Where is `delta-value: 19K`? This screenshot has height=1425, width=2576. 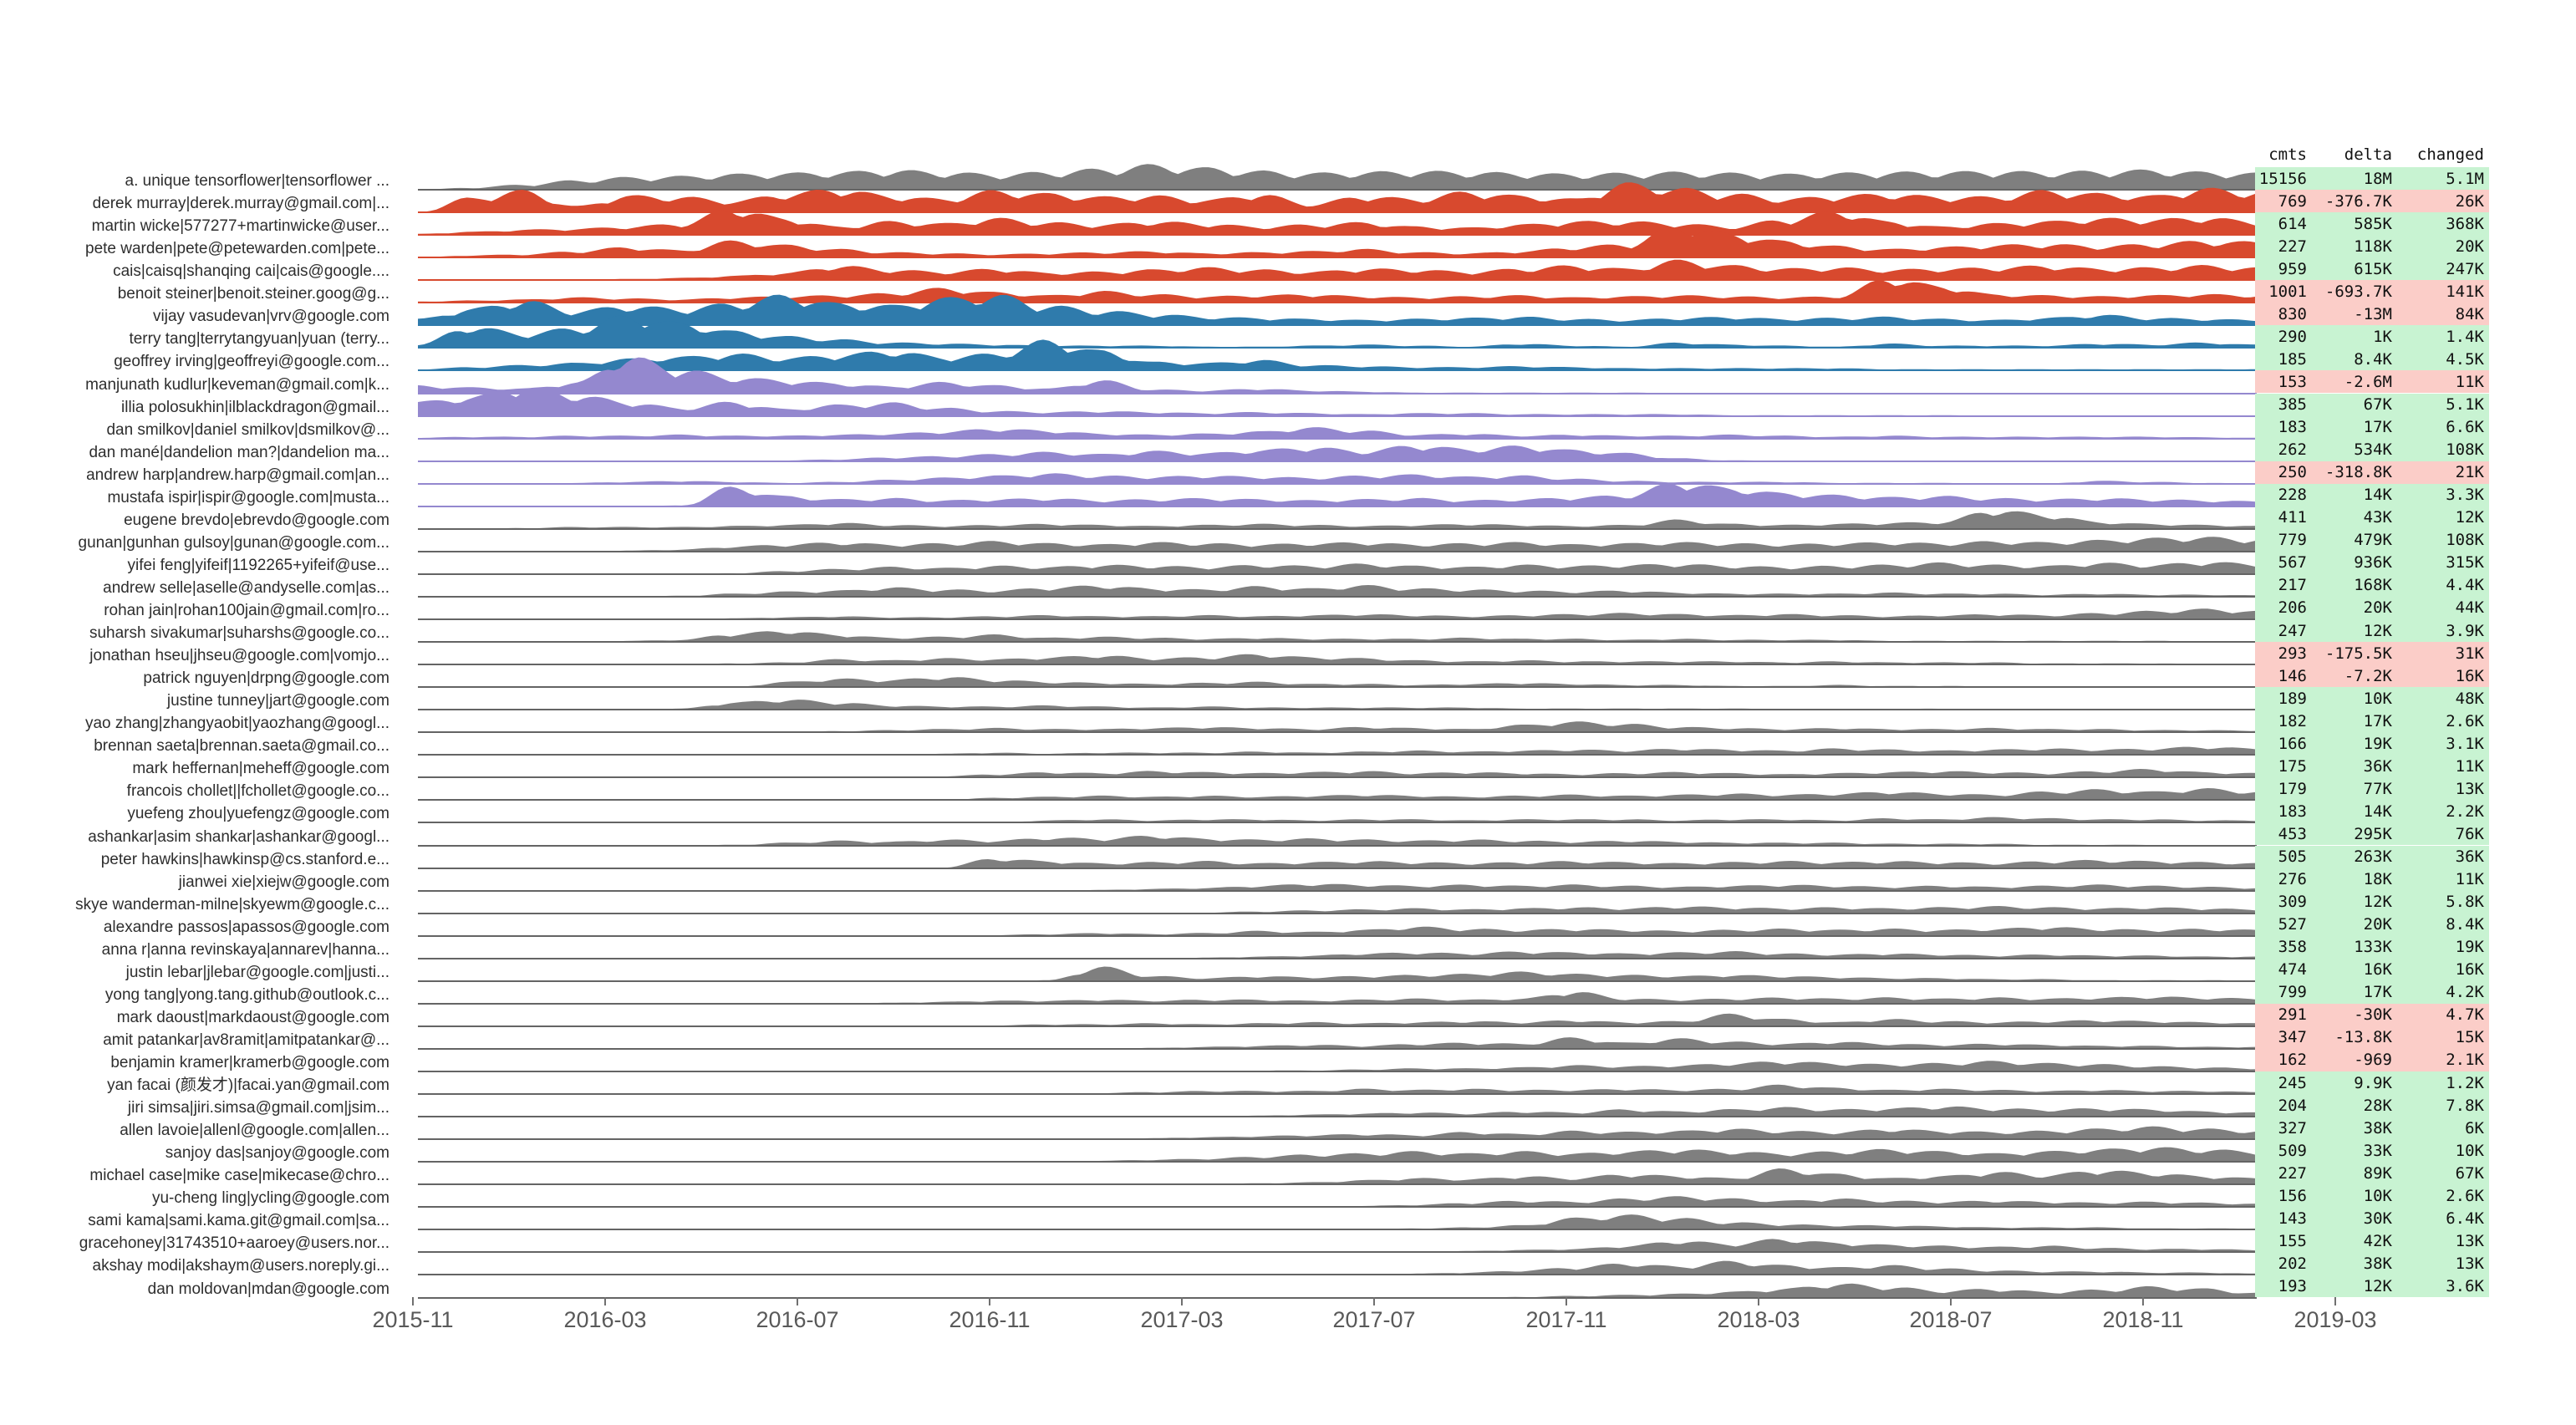 delta-value: 19K is located at coordinates (2377, 743).